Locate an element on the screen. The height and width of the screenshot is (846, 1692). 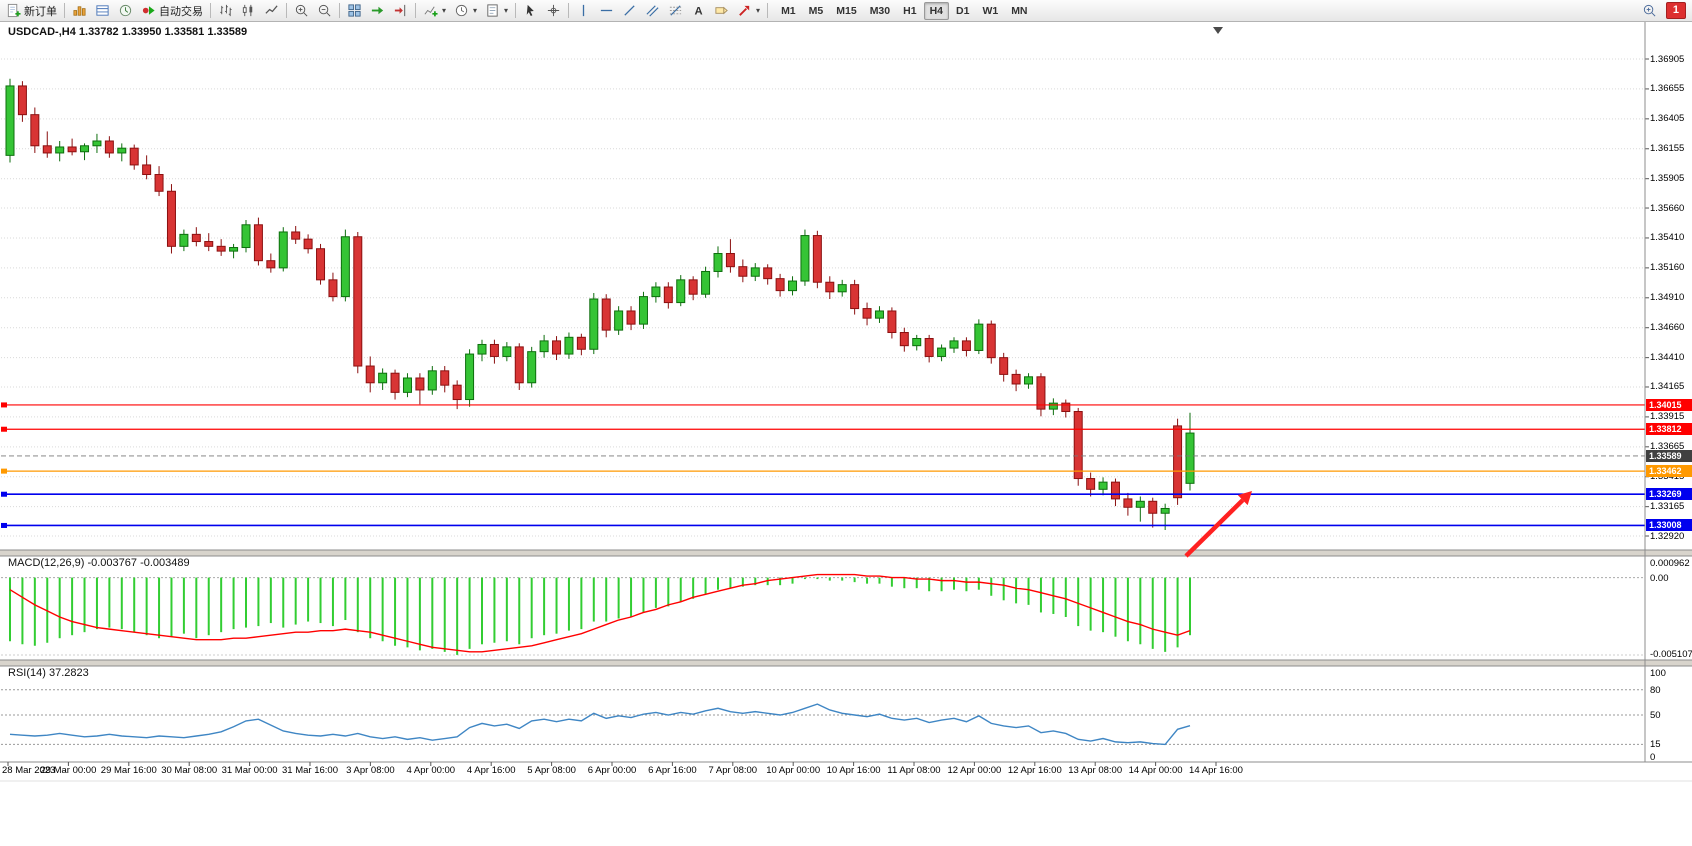
text-icon: A is located at coordinates (698, 12).